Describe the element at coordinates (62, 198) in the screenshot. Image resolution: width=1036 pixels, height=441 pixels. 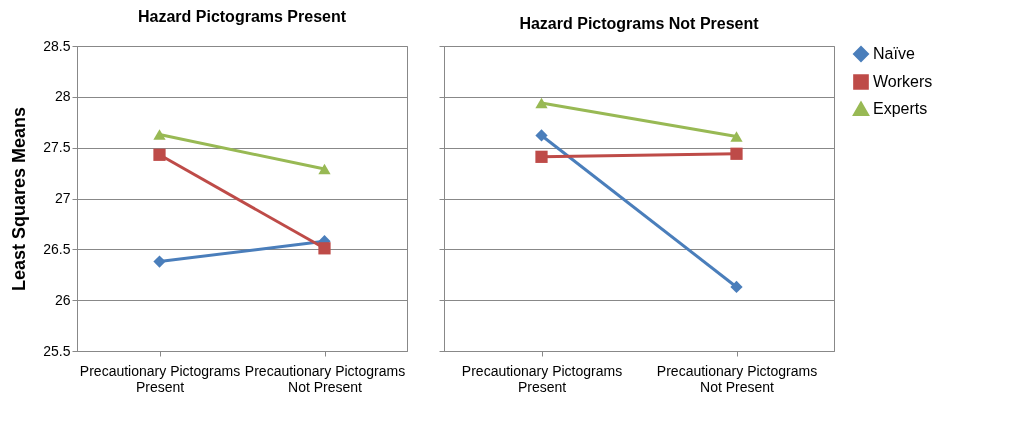
I see `y-tick-label: 27` at that location.